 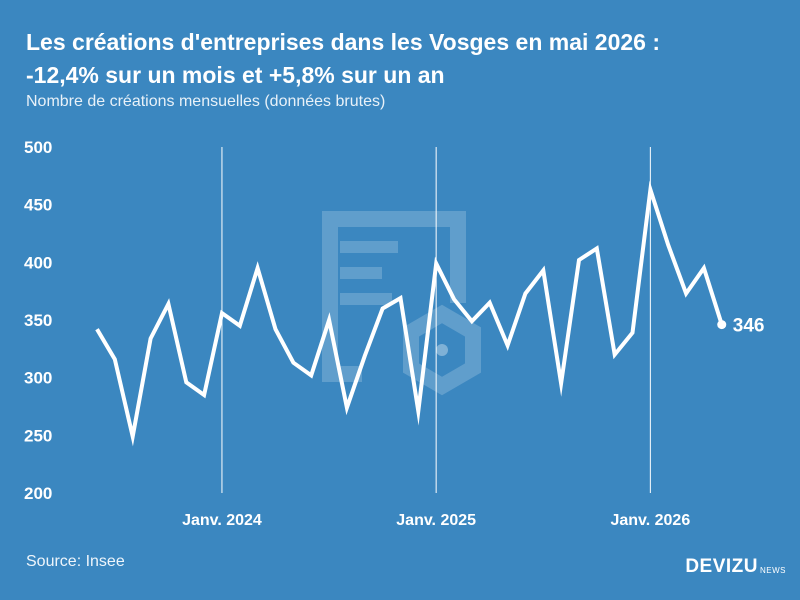 I want to click on y-tick-label: 350, so click(x=38, y=320).